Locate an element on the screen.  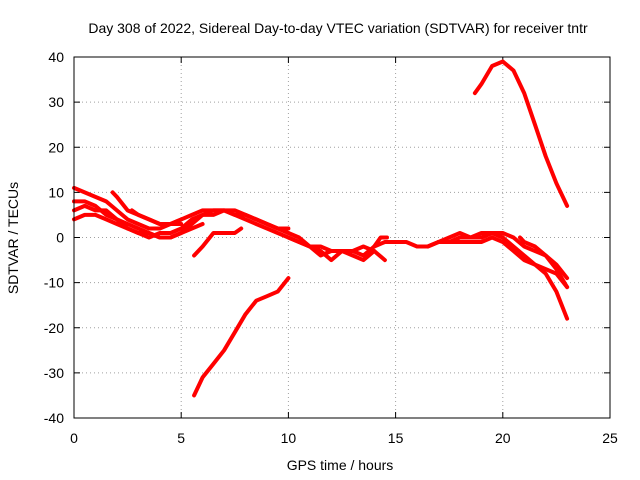
x-tick-label: 20 is located at coordinates (503, 438).